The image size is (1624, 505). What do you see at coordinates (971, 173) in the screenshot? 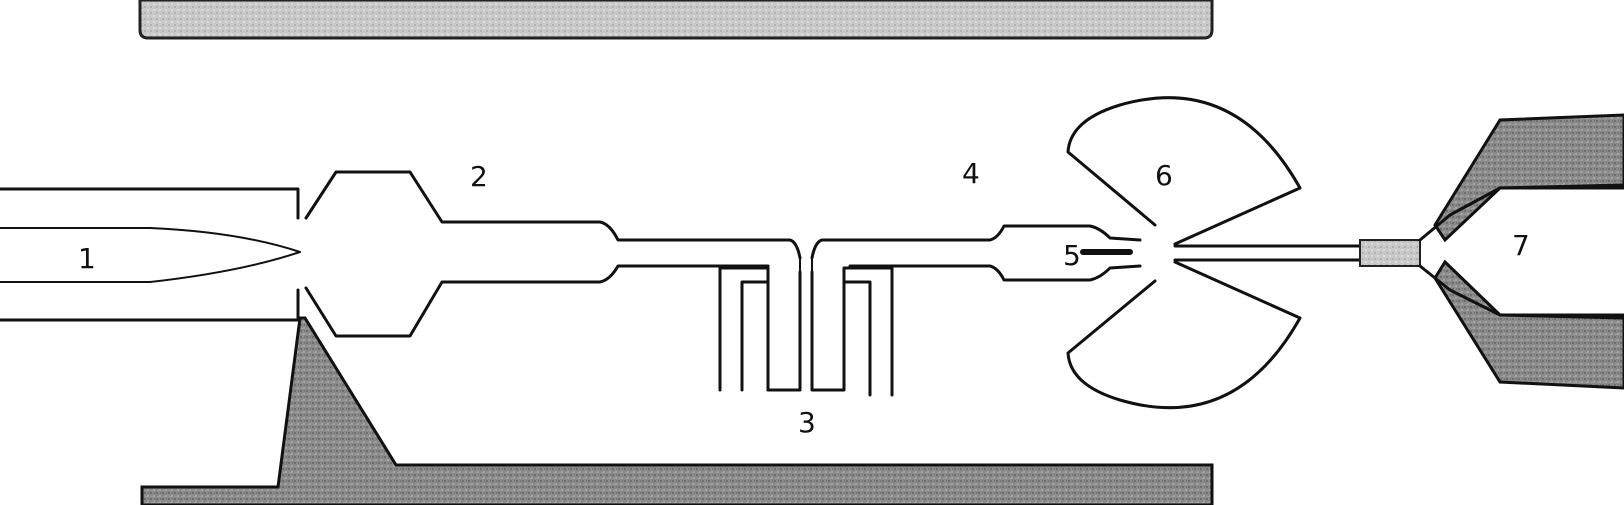
I see `label-4: 4` at bounding box center [971, 173].